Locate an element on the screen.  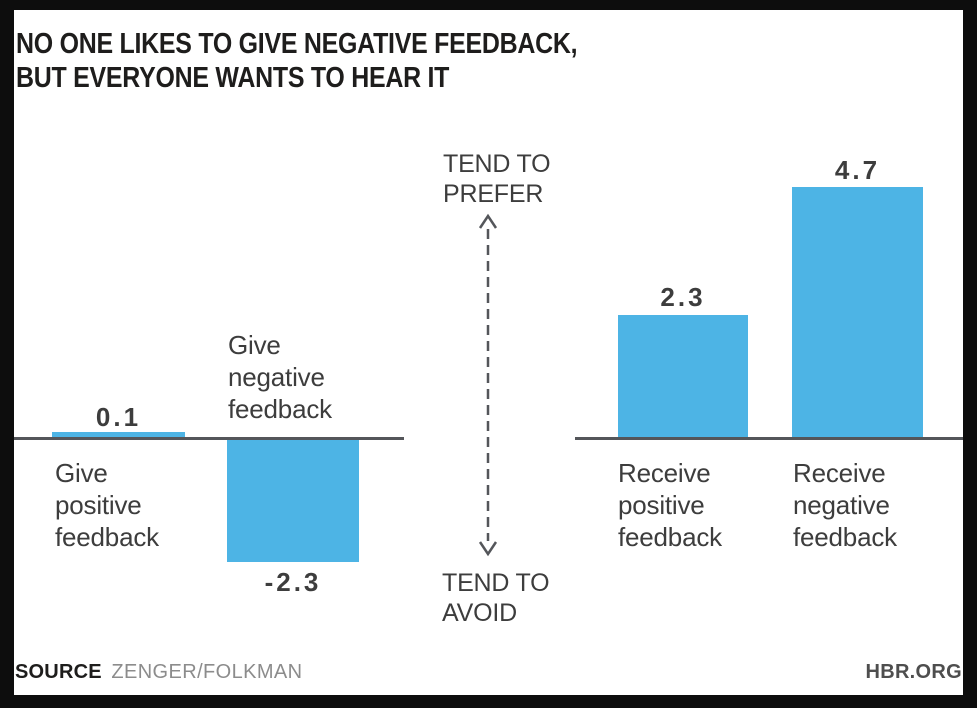
chart-title-line2: BUT EVERYONE WANTS TO HEAR IT is located at coordinates (233, 78).